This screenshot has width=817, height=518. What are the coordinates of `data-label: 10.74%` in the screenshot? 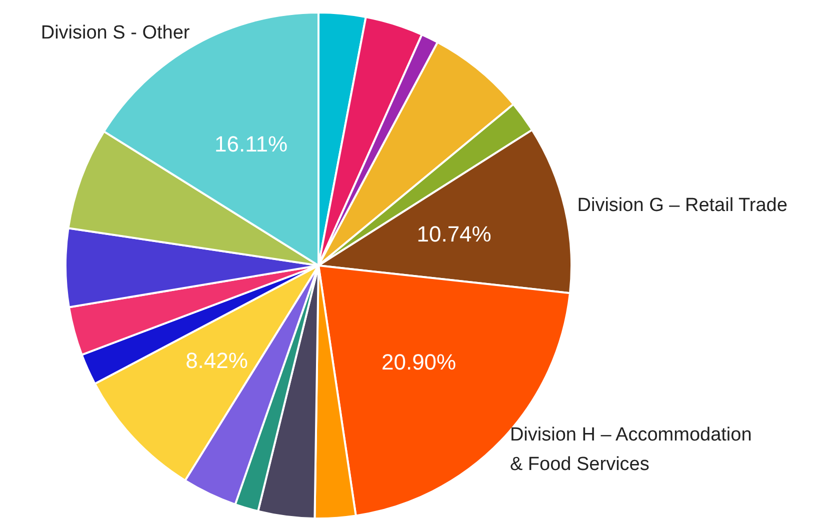 It's located at (454, 234).